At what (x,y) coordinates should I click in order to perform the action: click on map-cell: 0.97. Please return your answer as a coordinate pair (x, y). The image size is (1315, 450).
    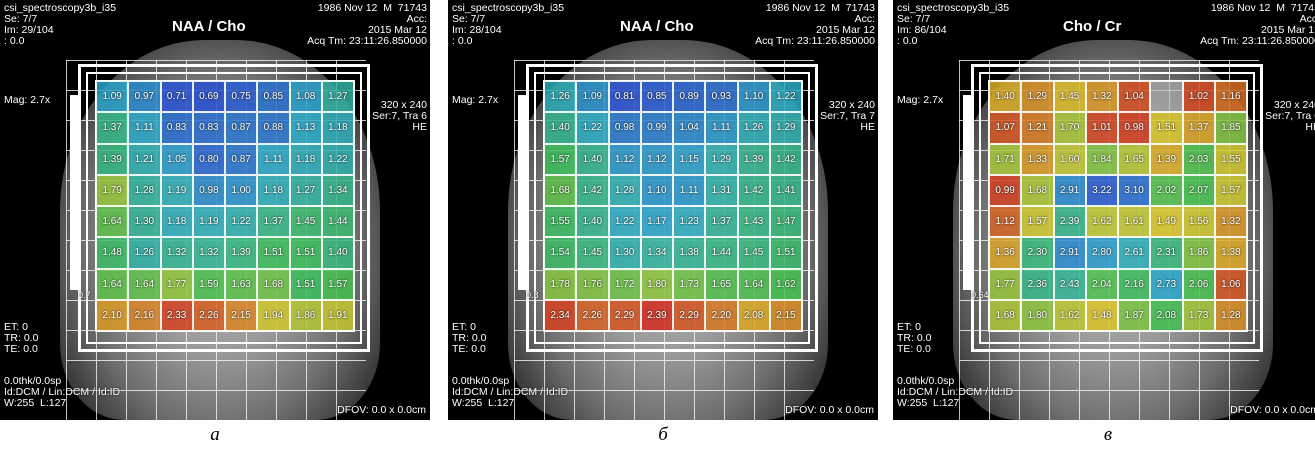
    Looking at the image, I should click on (144, 97).